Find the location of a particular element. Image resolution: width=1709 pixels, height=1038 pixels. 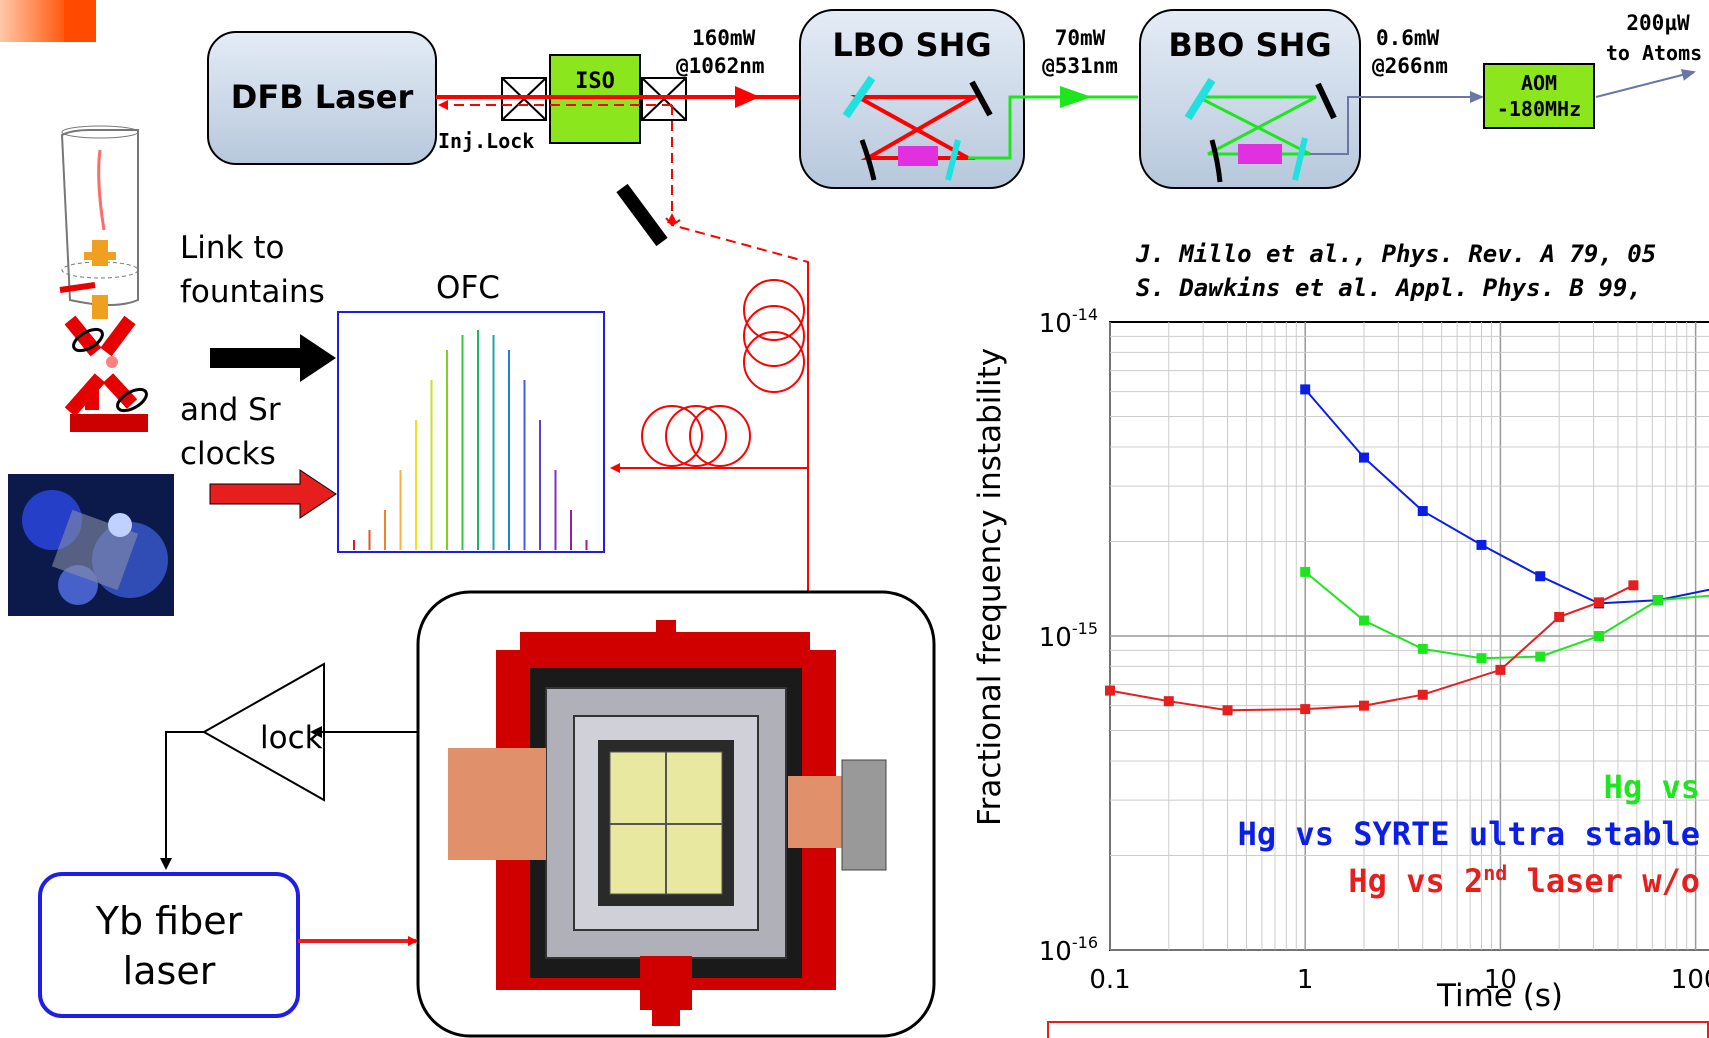

atoms-power-label: 200µW is located at coordinates (1658, 23).